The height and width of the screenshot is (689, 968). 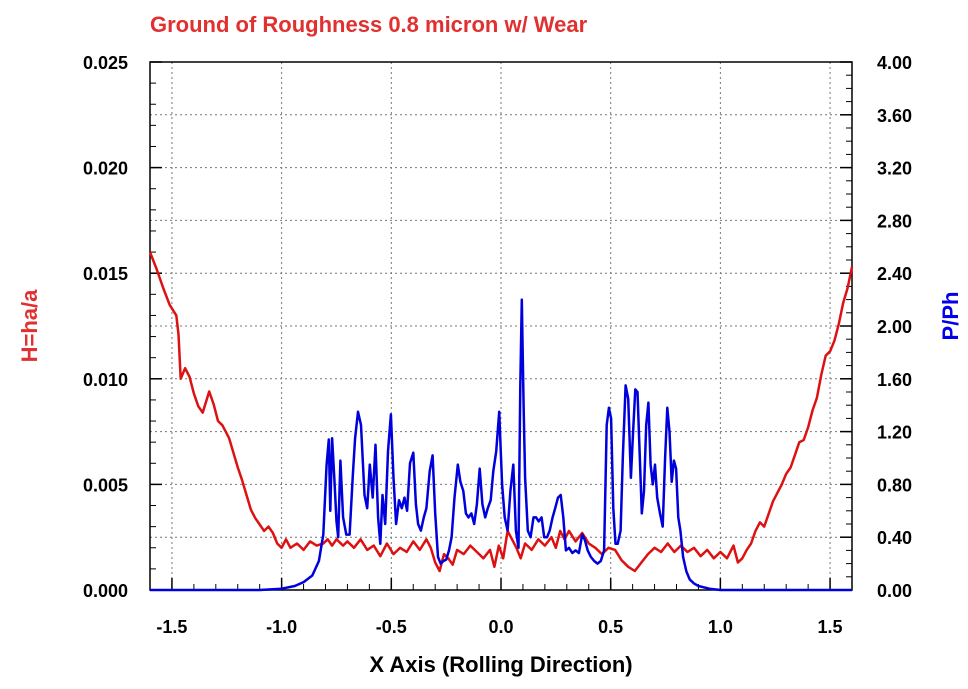 I want to click on left-y-tick-label: 0.025, so click(x=105, y=63).